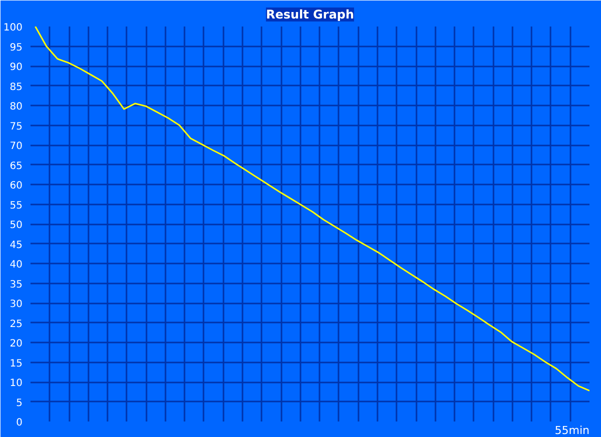 This screenshot has width=601, height=437. I want to click on text: 55min, so click(572, 430).